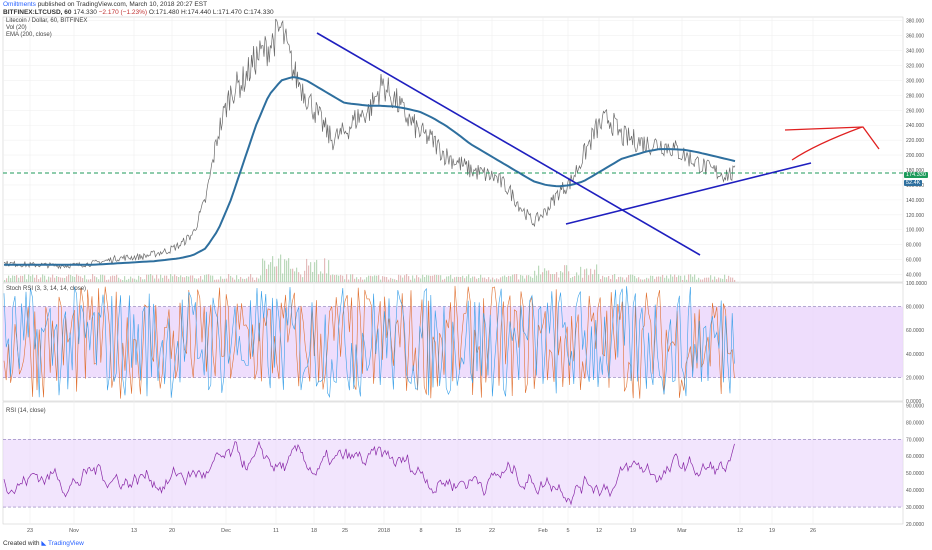  What do you see at coordinates (916, 175) in the screenshot?
I see `price-badge: 174.330` at bounding box center [916, 175].